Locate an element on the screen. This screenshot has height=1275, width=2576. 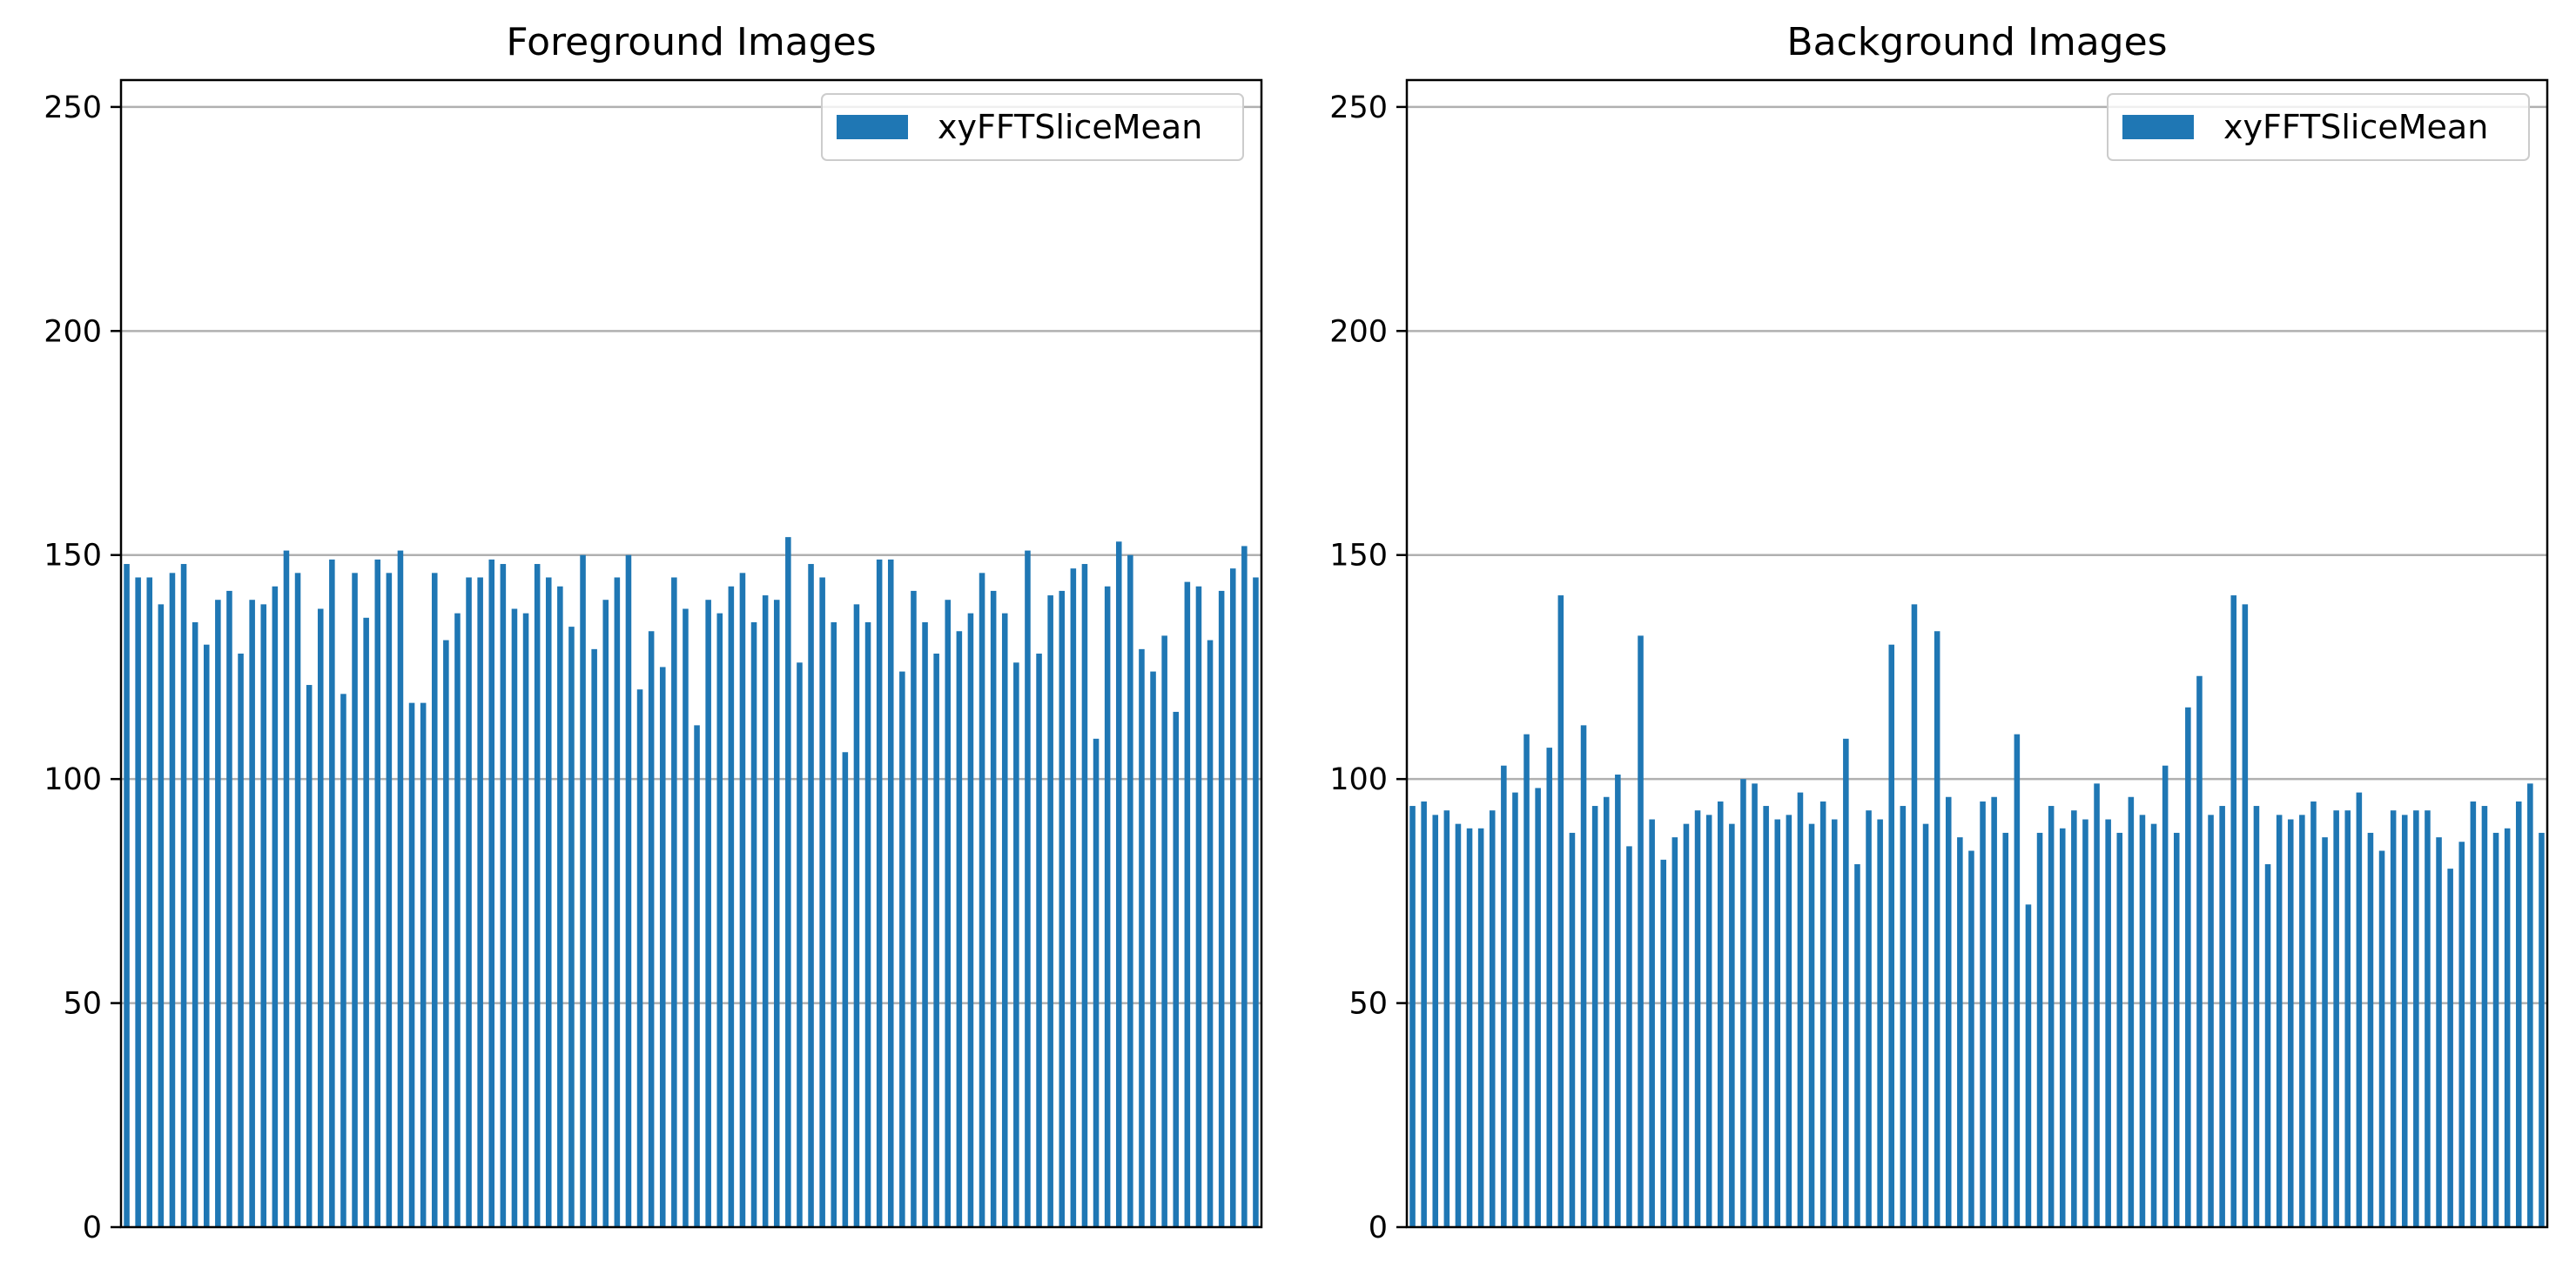
legend-label: xyFFTSliceMean is located at coordinates (2355, 127).